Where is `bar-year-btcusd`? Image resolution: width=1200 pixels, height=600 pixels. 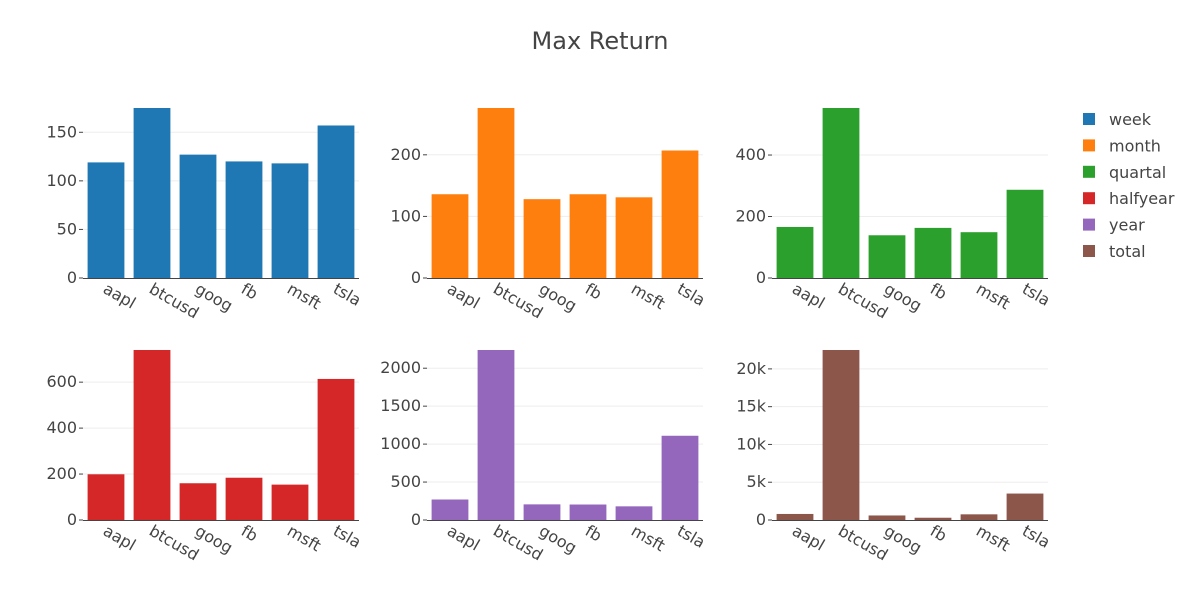 bar-year-btcusd is located at coordinates (496, 435).